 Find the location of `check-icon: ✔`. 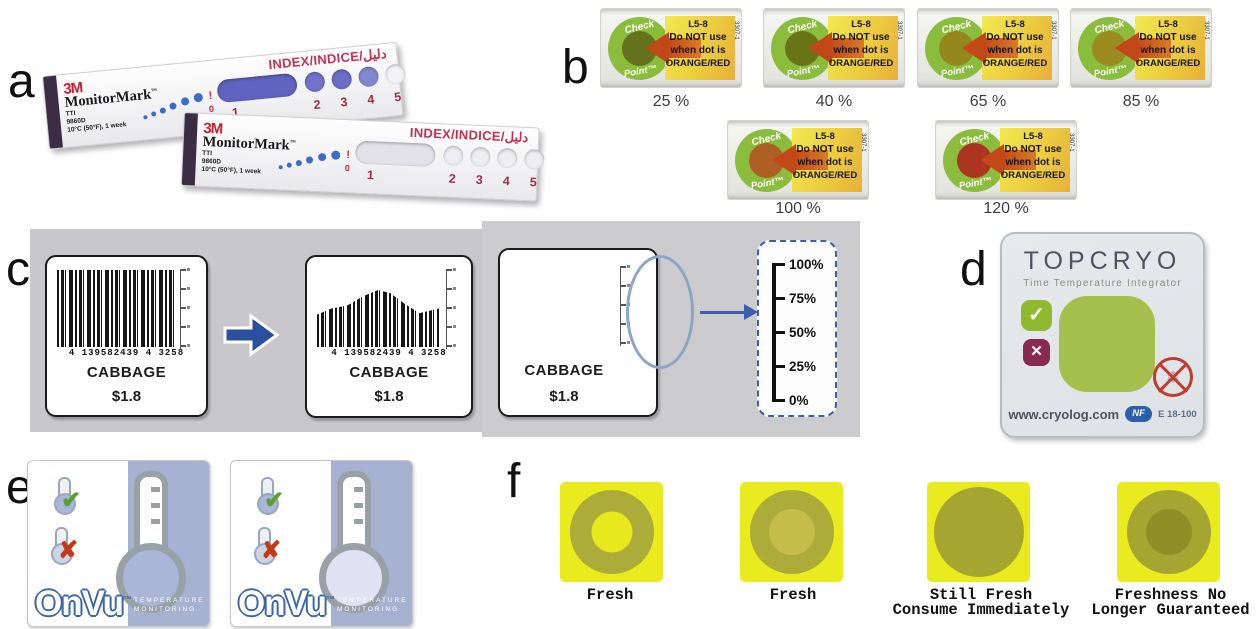

check-icon: ✔ is located at coordinates (71, 500).